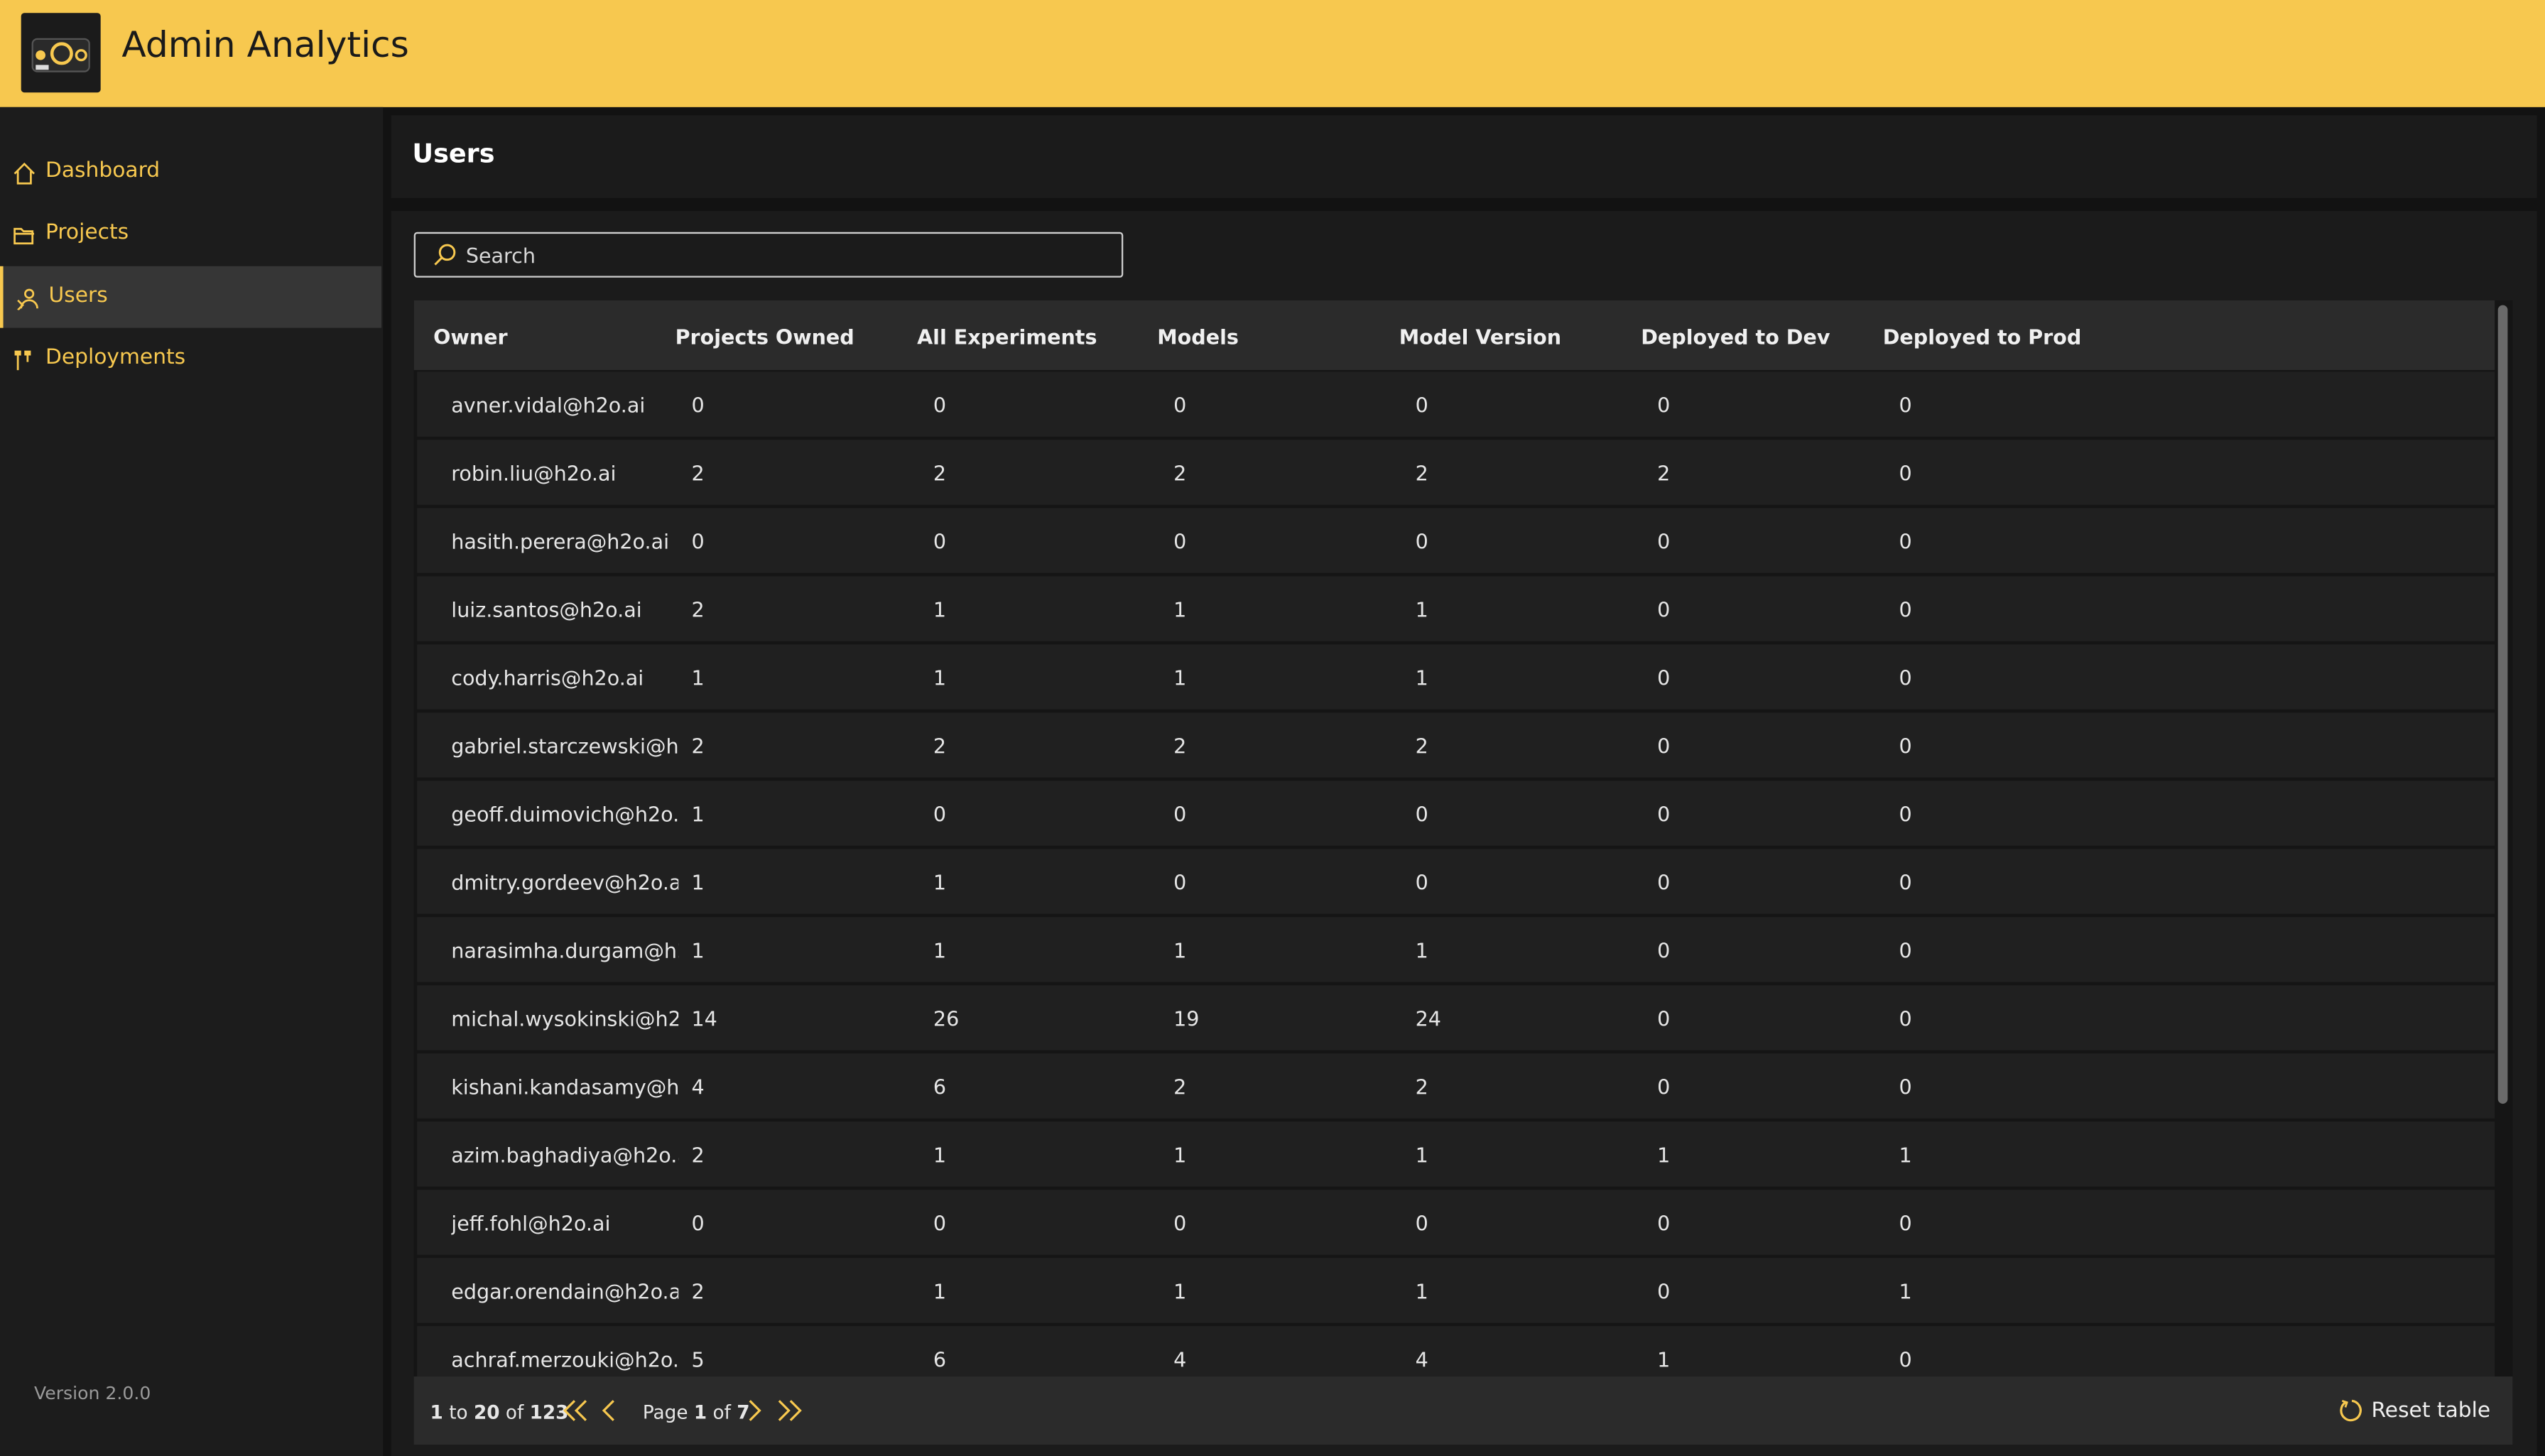 This screenshot has height=1456, width=2545. Describe the element at coordinates (1456, 1017) in the screenshot. I see `table-row: michal.wysokinski@h2o 14 26 19 24 0 0` at that location.